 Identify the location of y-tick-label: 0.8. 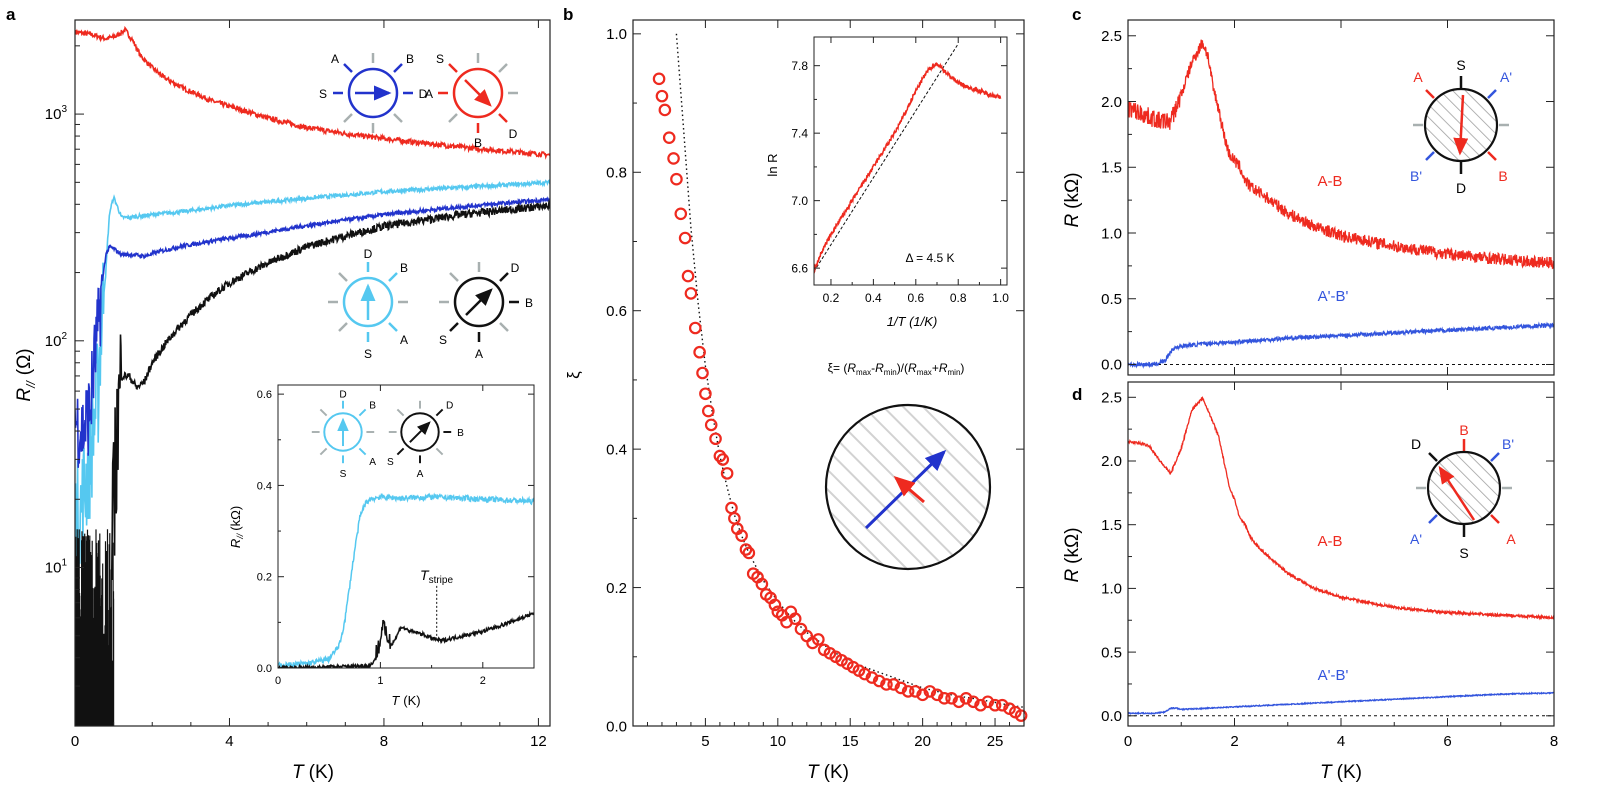
(616, 173).